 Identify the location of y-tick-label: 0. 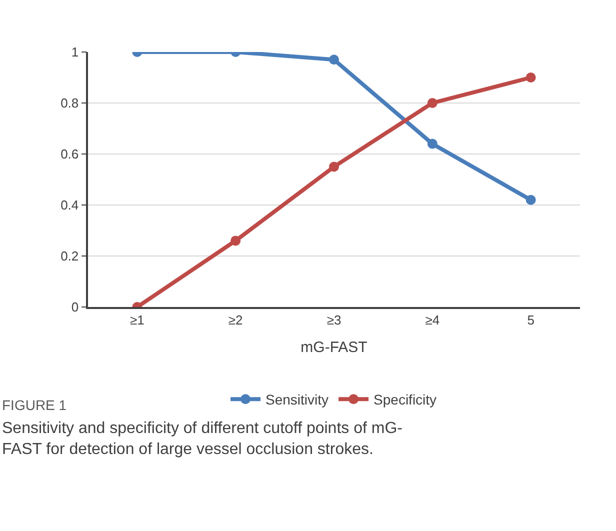
(75, 307).